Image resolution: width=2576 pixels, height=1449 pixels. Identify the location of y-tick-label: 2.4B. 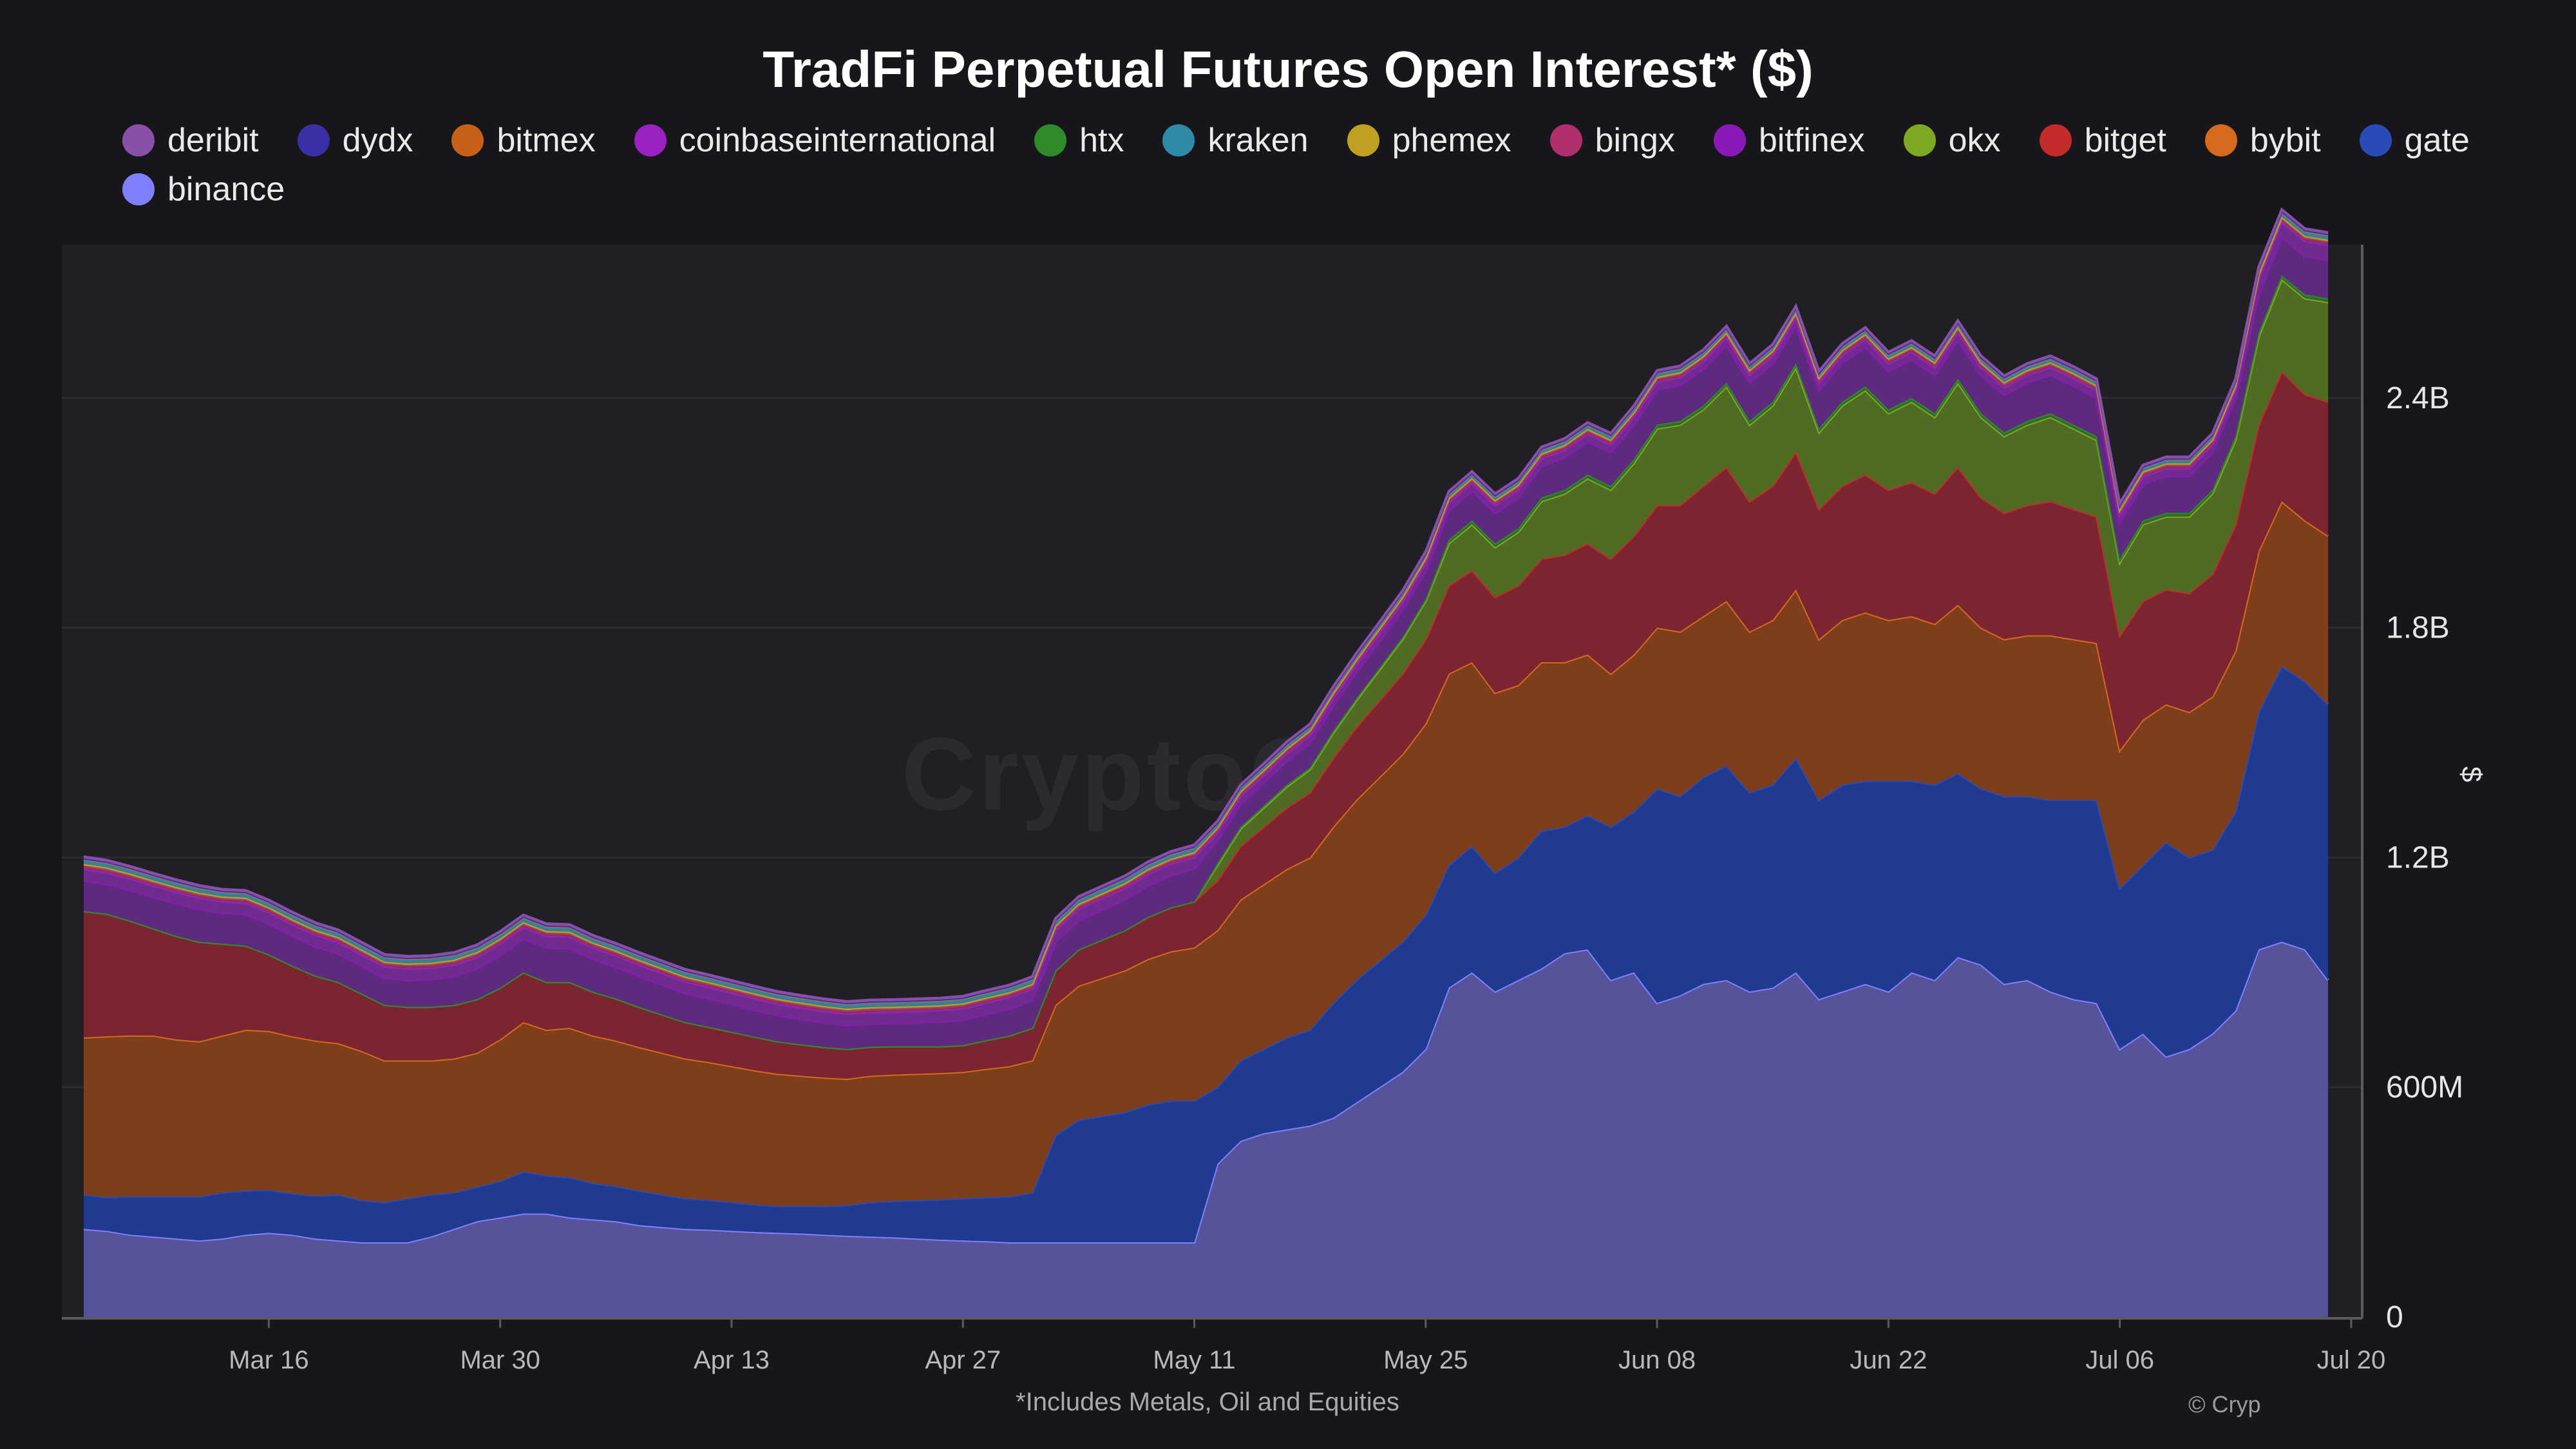
(2418, 398).